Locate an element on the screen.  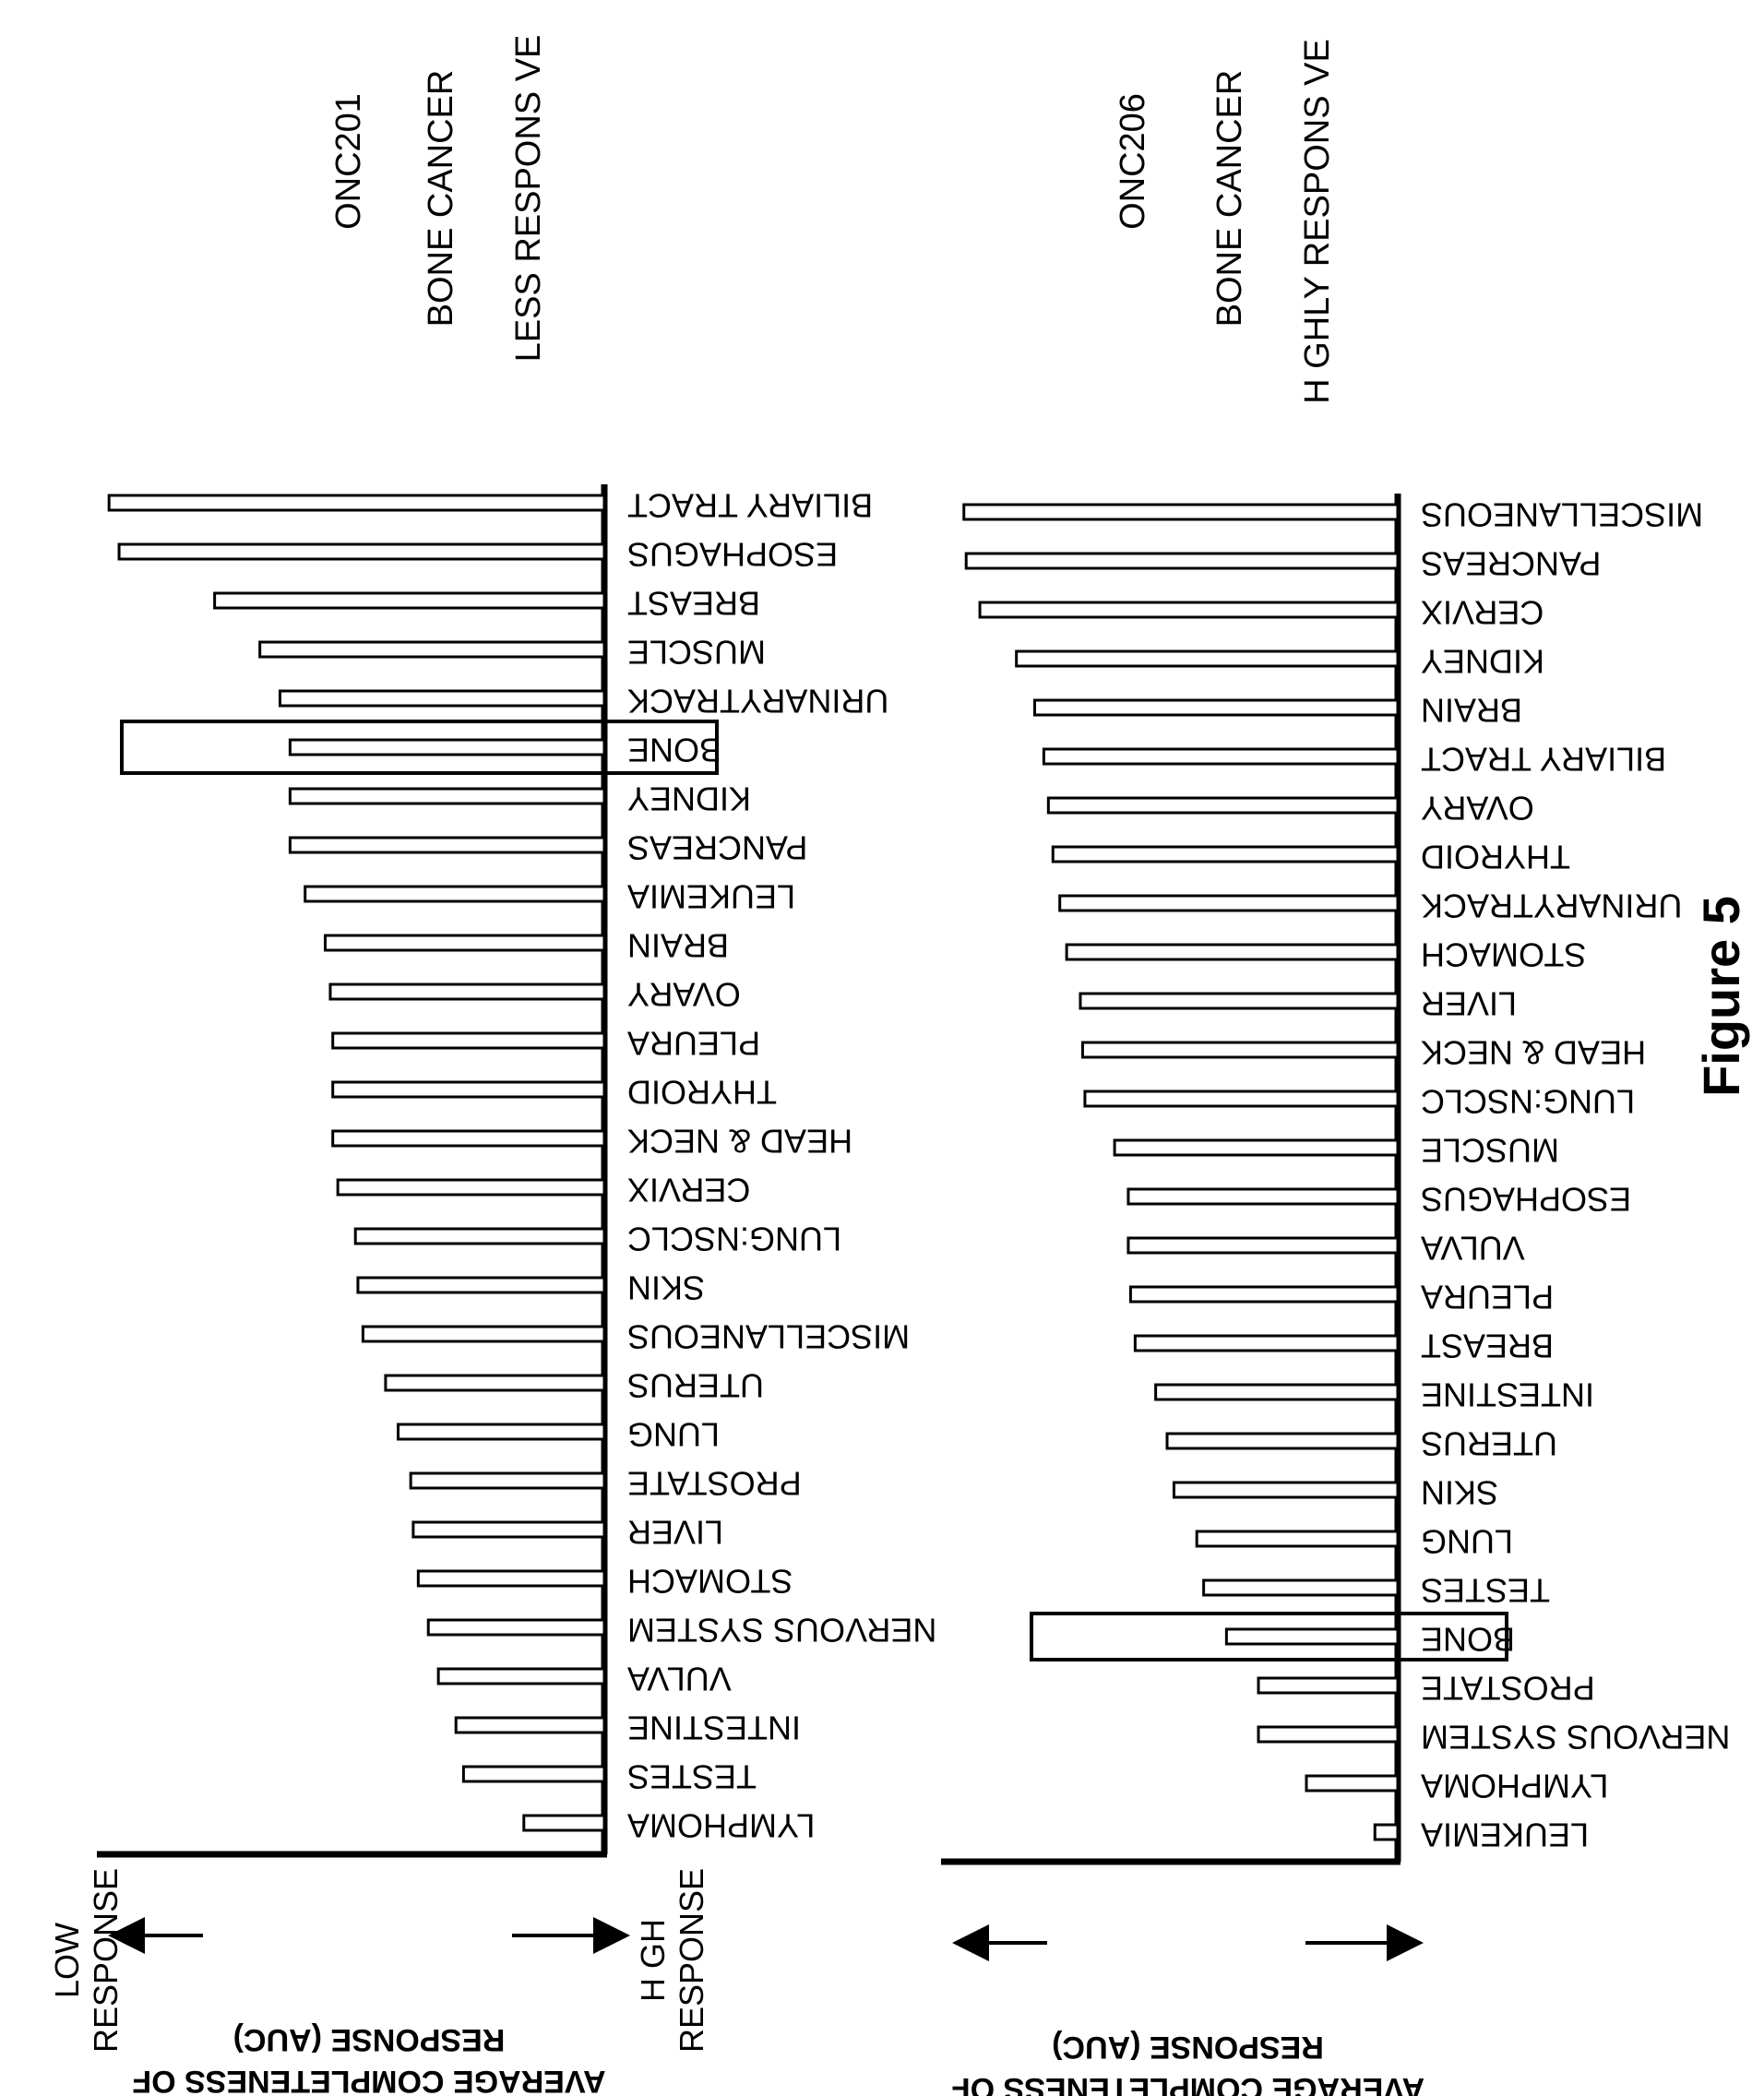
highlight-box is located at coordinates (1269, 1636).